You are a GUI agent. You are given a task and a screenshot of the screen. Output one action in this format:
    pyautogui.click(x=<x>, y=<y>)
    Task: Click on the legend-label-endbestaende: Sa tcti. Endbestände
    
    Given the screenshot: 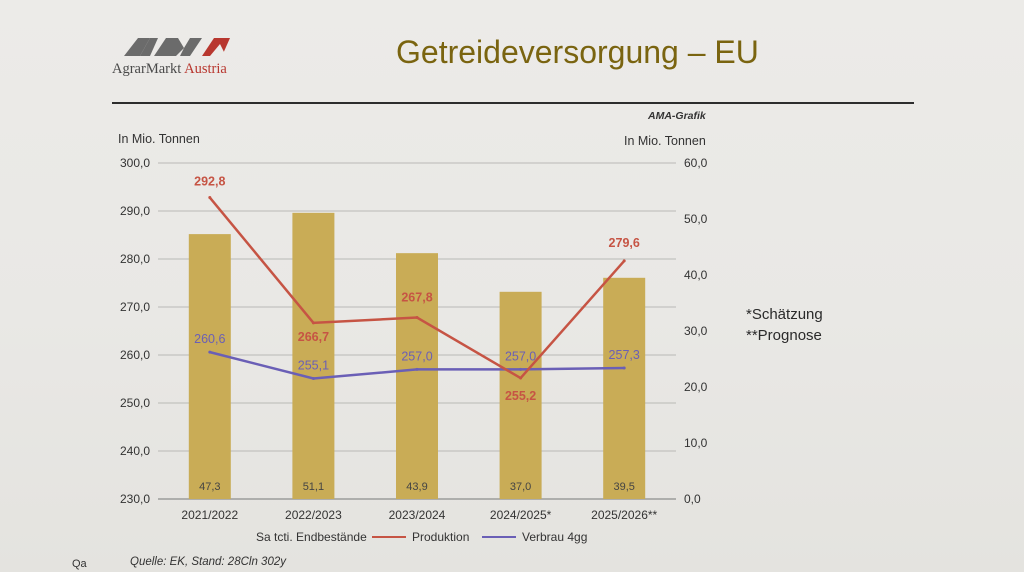 What is the action you would take?
    pyautogui.click(x=311, y=537)
    